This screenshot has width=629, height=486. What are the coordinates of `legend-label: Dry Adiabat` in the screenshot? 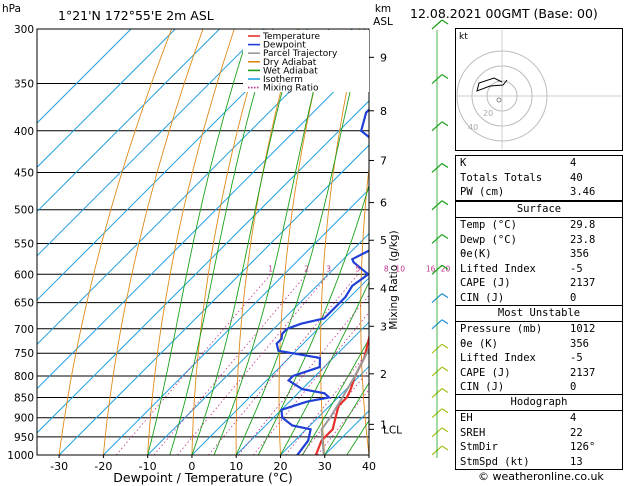 It's located at (290, 63).